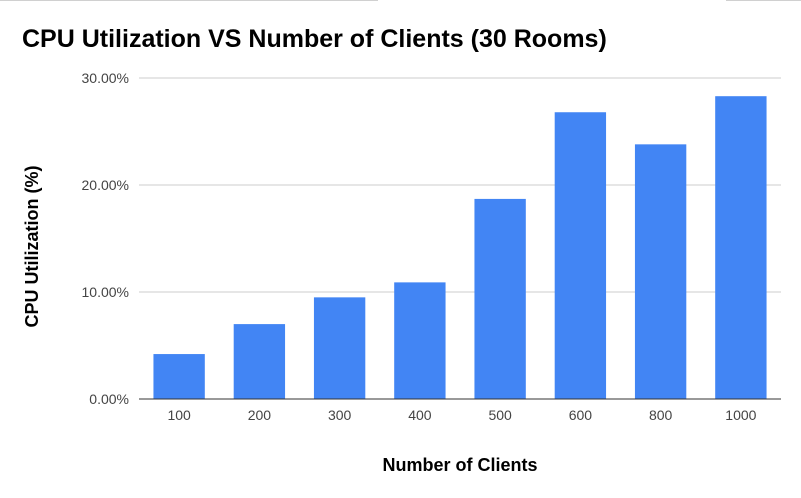  What do you see at coordinates (105, 292) in the screenshot?
I see `y-tick-label: 10.00%` at bounding box center [105, 292].